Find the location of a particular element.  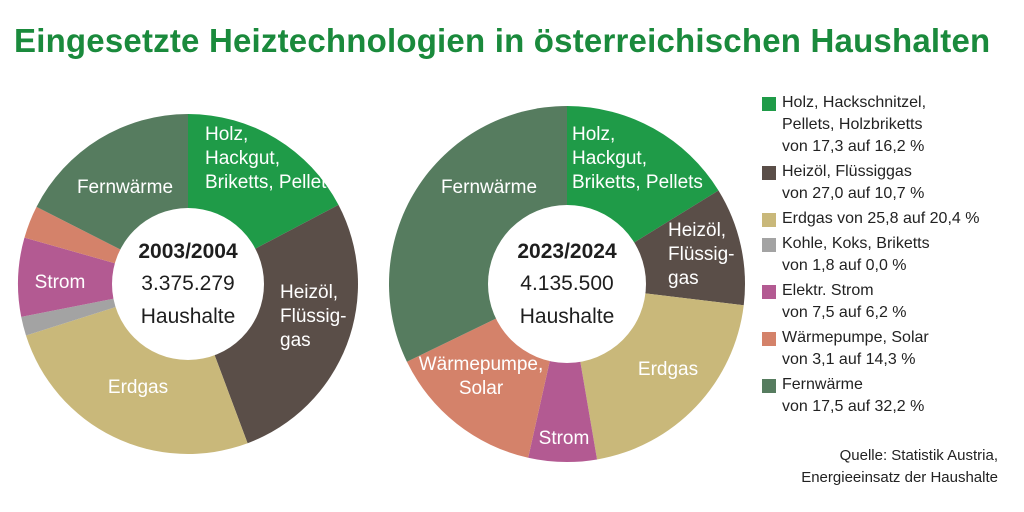

legend-label: Holz, Hackschnitzel, is located at coordinates (854, 102).